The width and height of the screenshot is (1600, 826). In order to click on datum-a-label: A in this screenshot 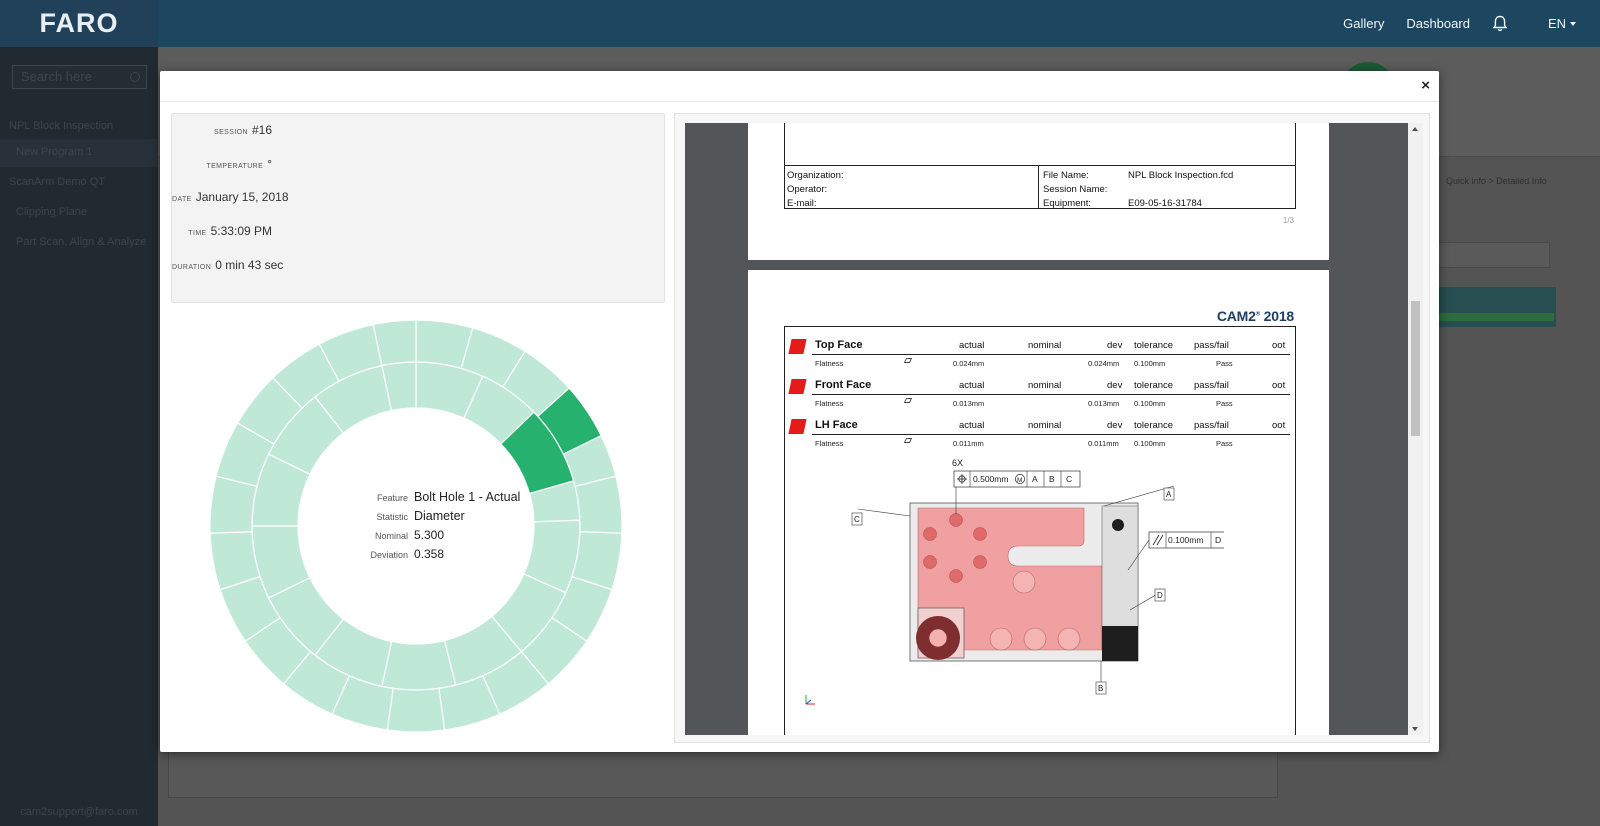, I will do `click(1169, 494)`.